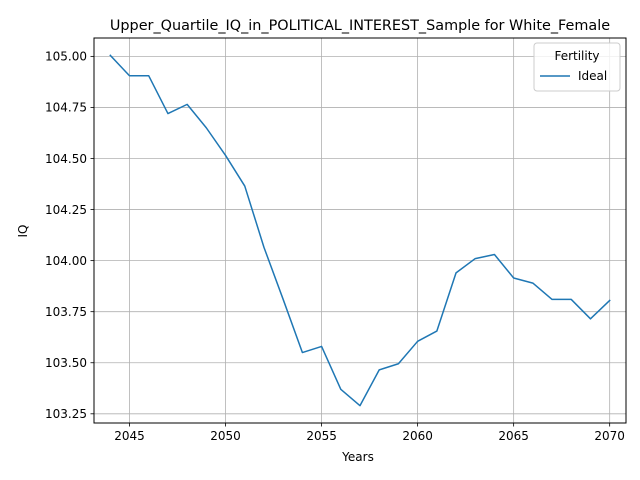 This screenshot has width=640, height=480. I want to click on y-tick-label: 104.25, so click(66, 210).